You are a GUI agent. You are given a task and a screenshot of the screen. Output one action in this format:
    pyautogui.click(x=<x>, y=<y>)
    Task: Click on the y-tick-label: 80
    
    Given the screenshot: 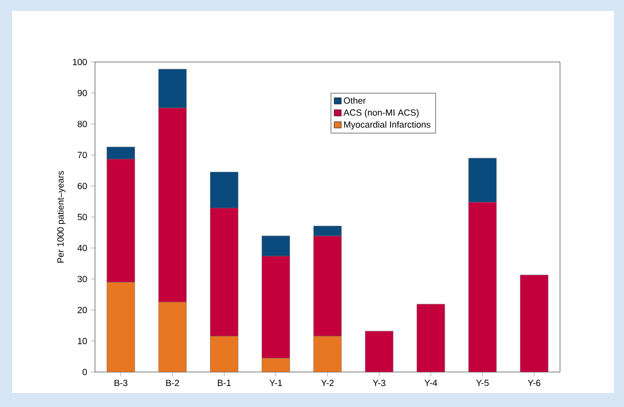 What is the action you would take?
    pyautogui.click(x=82, y=124)
    